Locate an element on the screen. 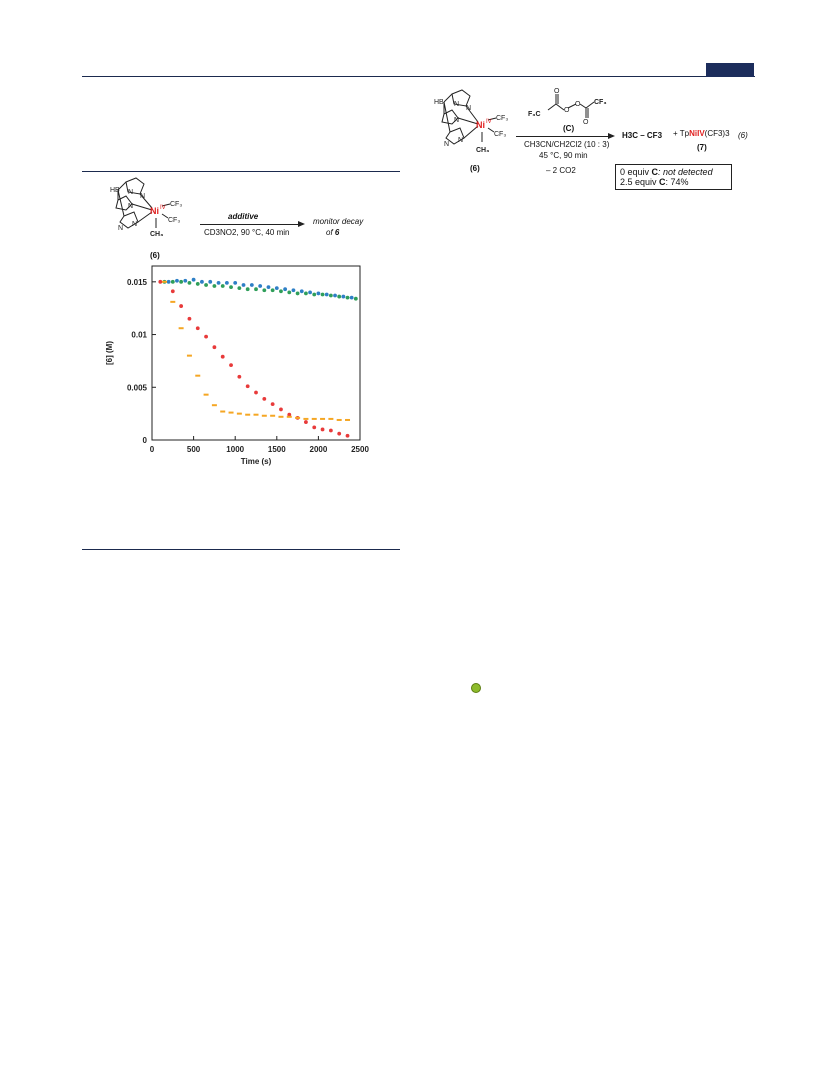 This screenshot has width=833, height=1091. reagent-label: (C) is located at coordinates (569, 128).